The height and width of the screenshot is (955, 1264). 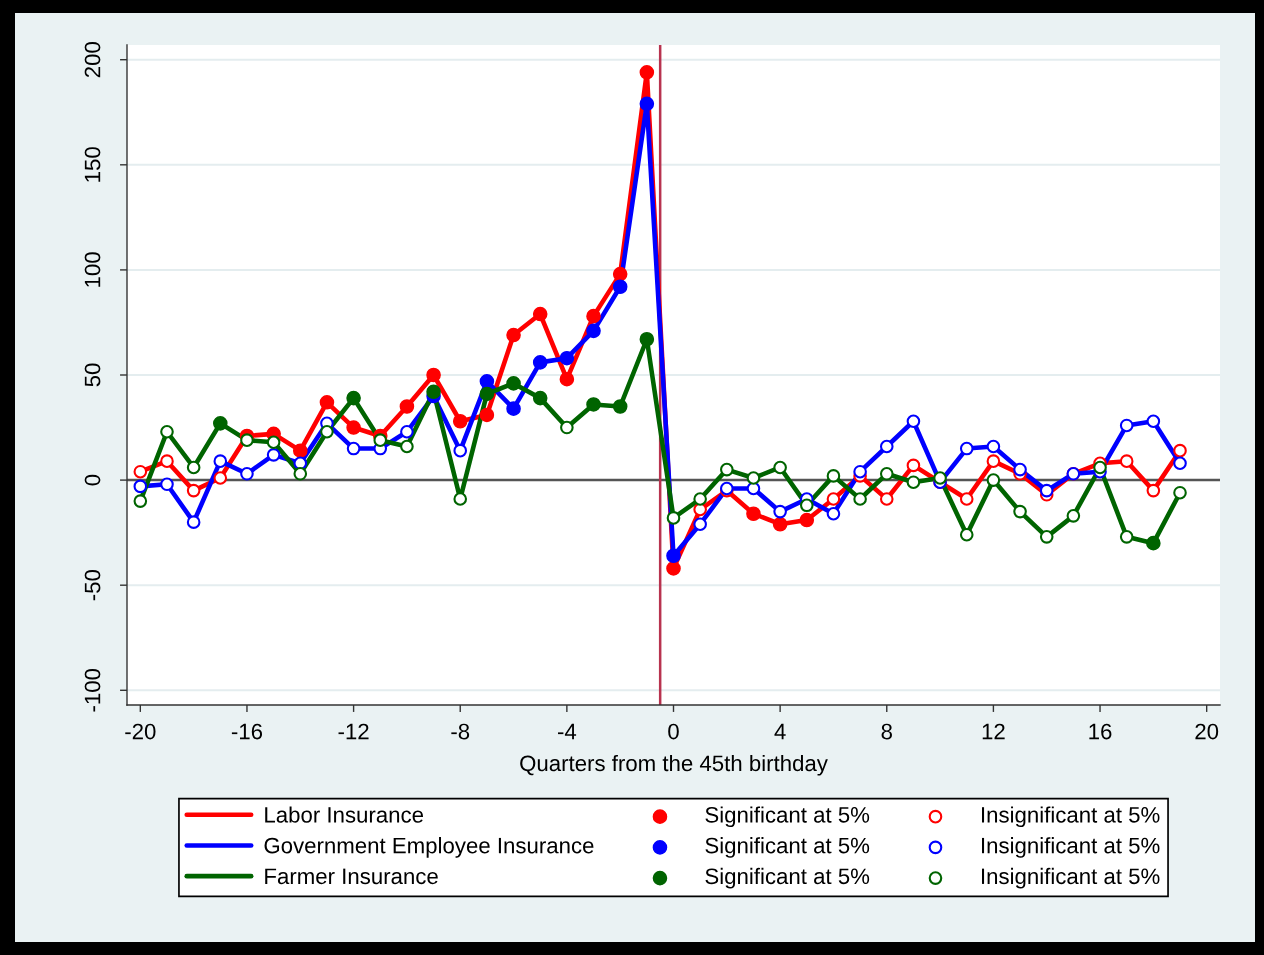 I want to click on y-tick-label: -50, so click(x=92, y=585).